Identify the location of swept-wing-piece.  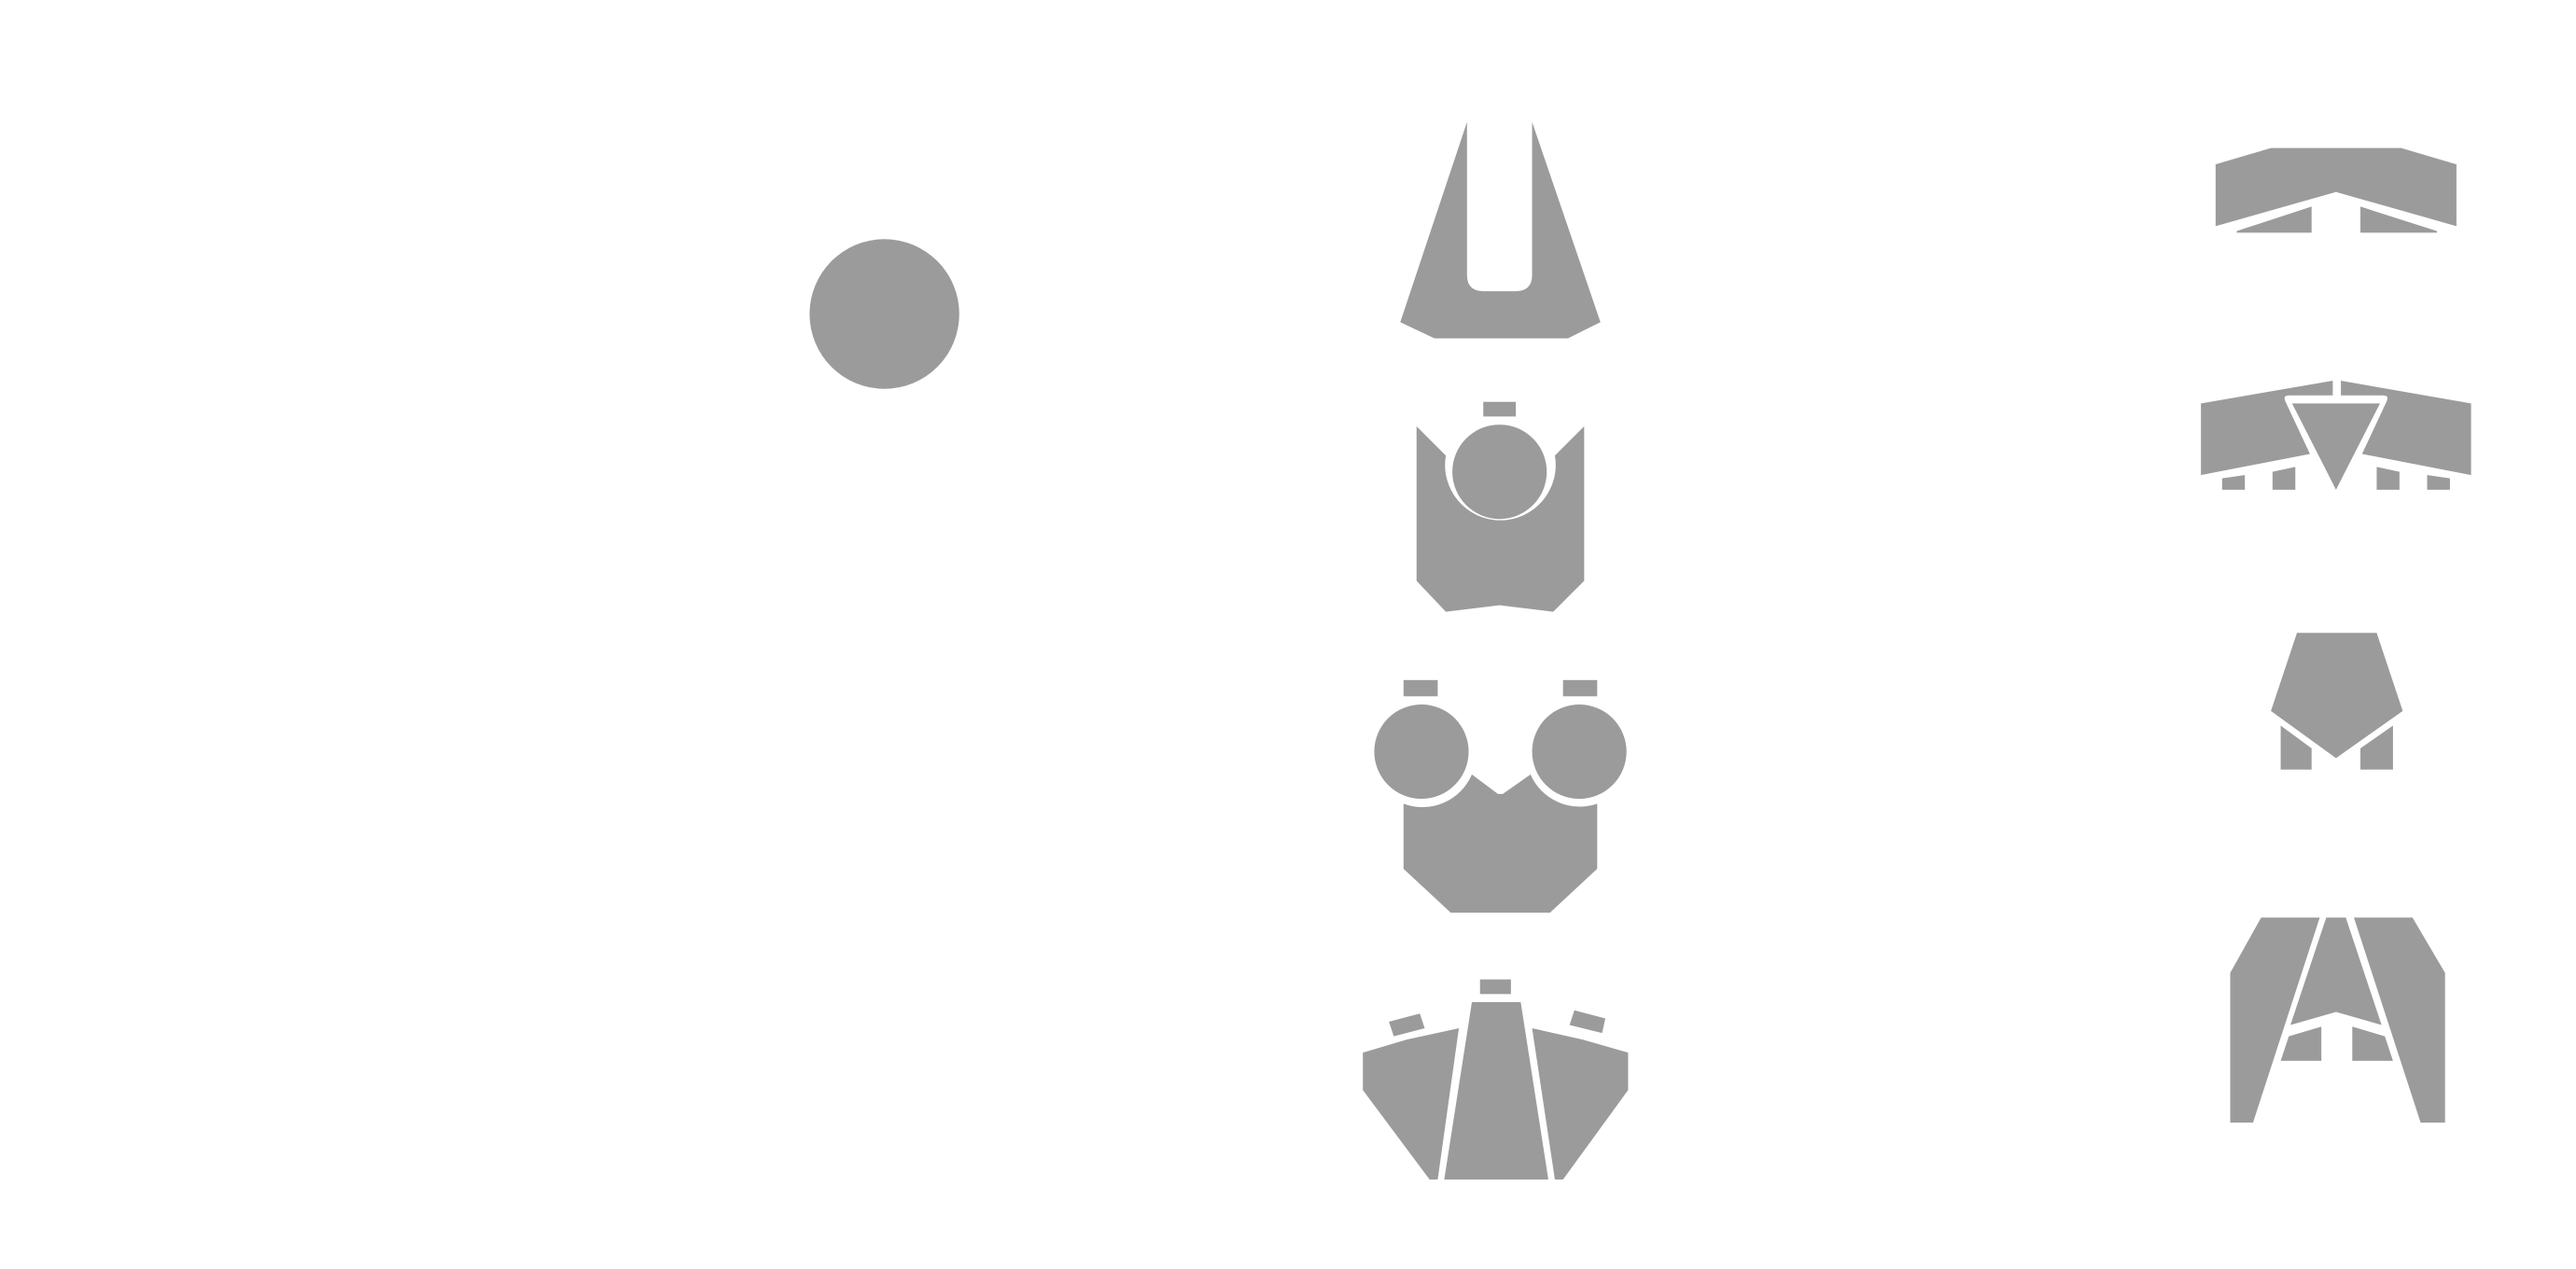
(2336, 190).